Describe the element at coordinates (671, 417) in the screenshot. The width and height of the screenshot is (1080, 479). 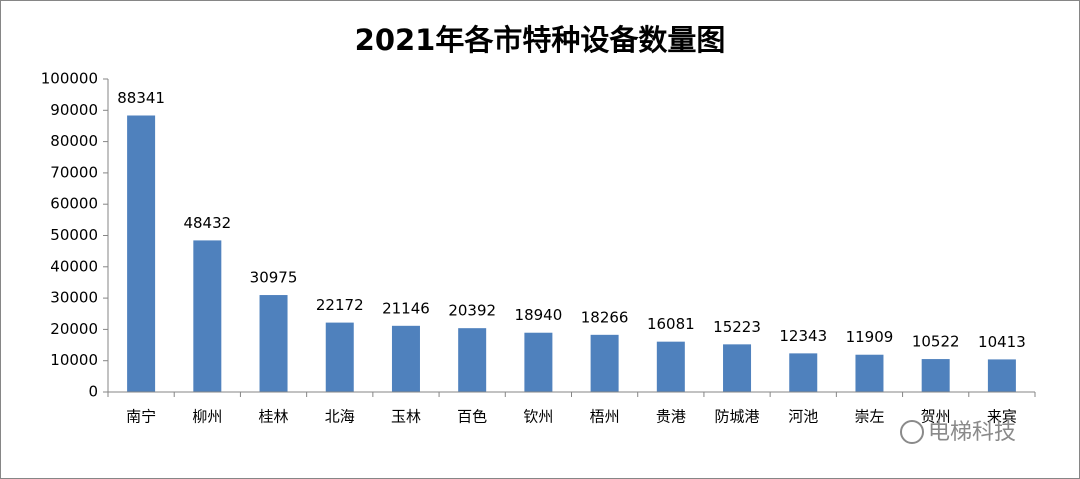
I see `x-tick-label: 贵港` at that location.